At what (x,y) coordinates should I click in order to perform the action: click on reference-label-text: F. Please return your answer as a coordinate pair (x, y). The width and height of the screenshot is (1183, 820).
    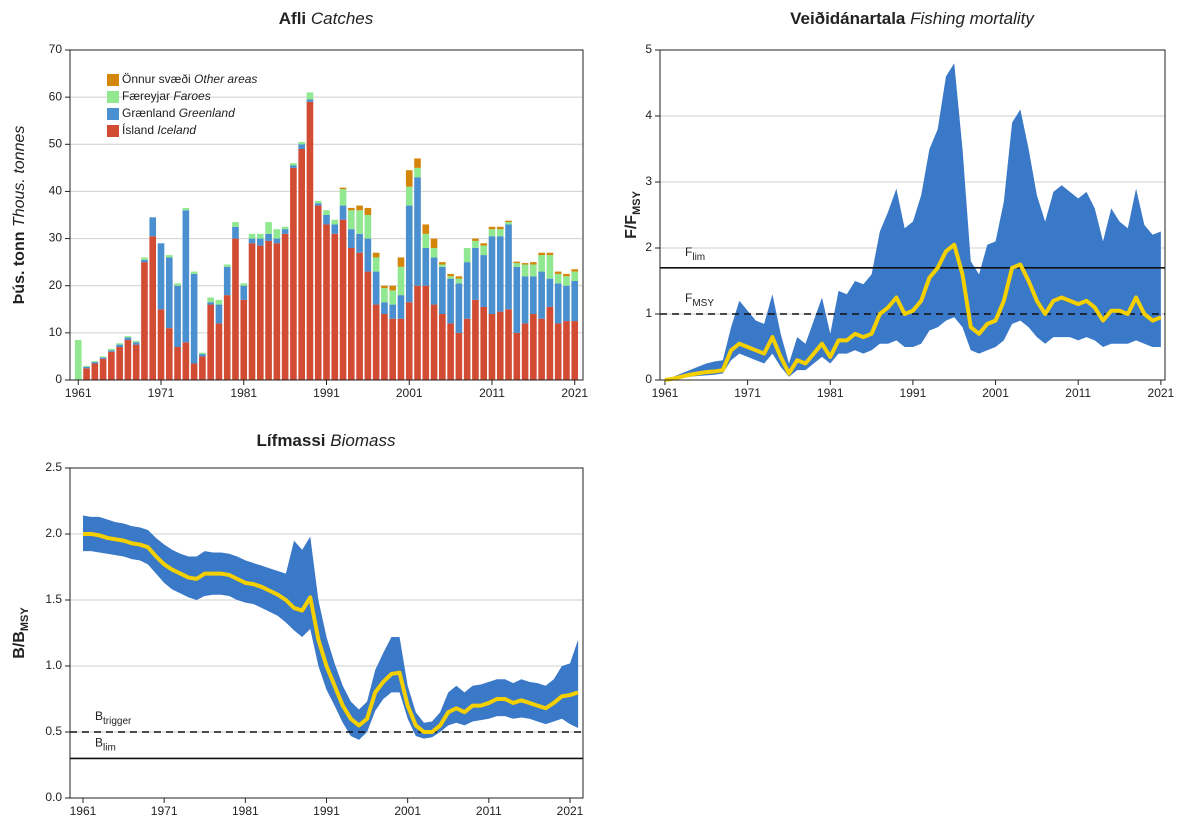
    Looking at the image, I should click on (688, 252).